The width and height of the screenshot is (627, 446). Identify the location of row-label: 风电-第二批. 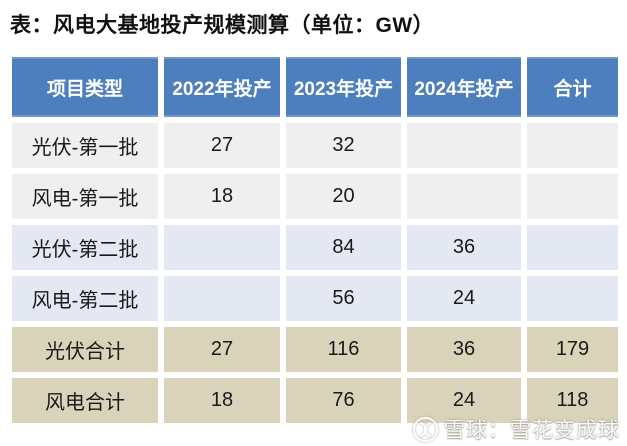
(85, 298).